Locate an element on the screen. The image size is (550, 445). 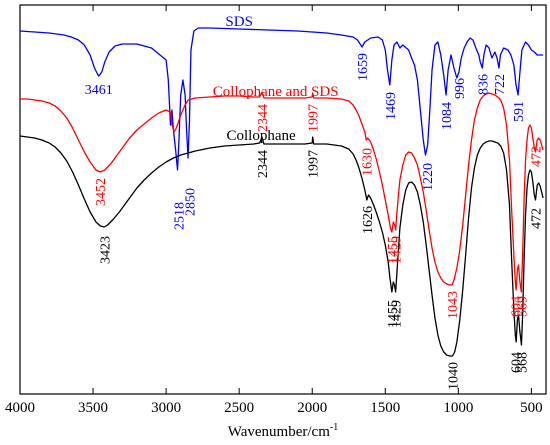
peak-annotation-1626-24: 1626 is located at coordinates (368, 220).